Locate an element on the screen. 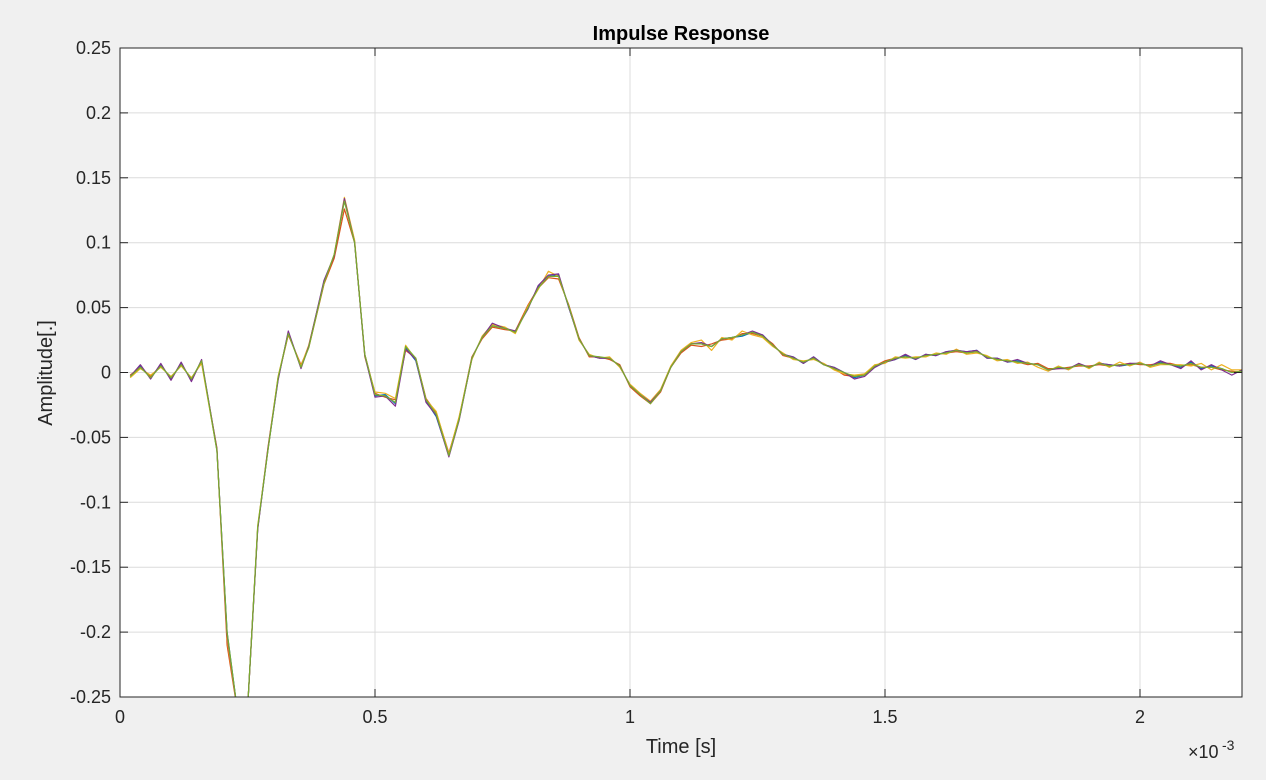 This screenshot has height=780, width=1266. y-tick-label: 0.1 is located at coordinates (98, 243).